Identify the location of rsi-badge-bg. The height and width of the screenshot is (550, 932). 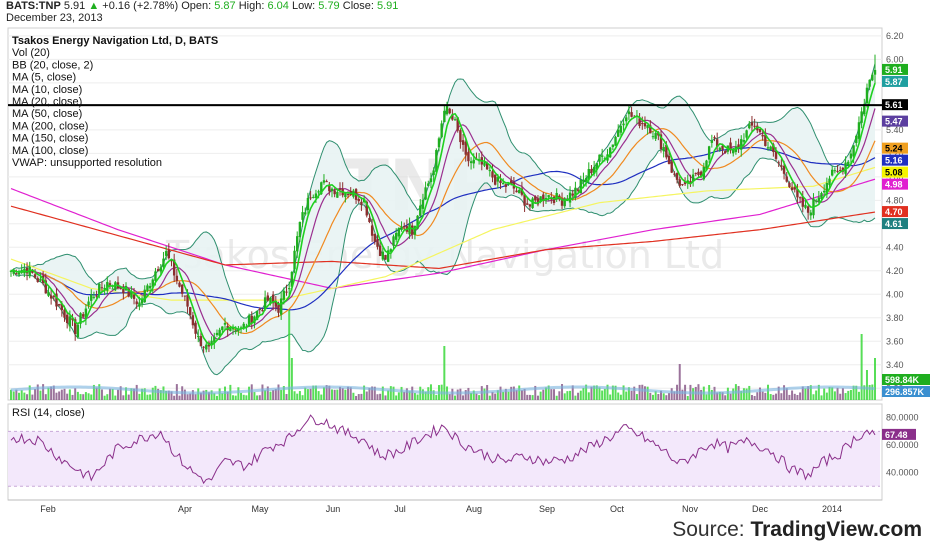
(899, 434).